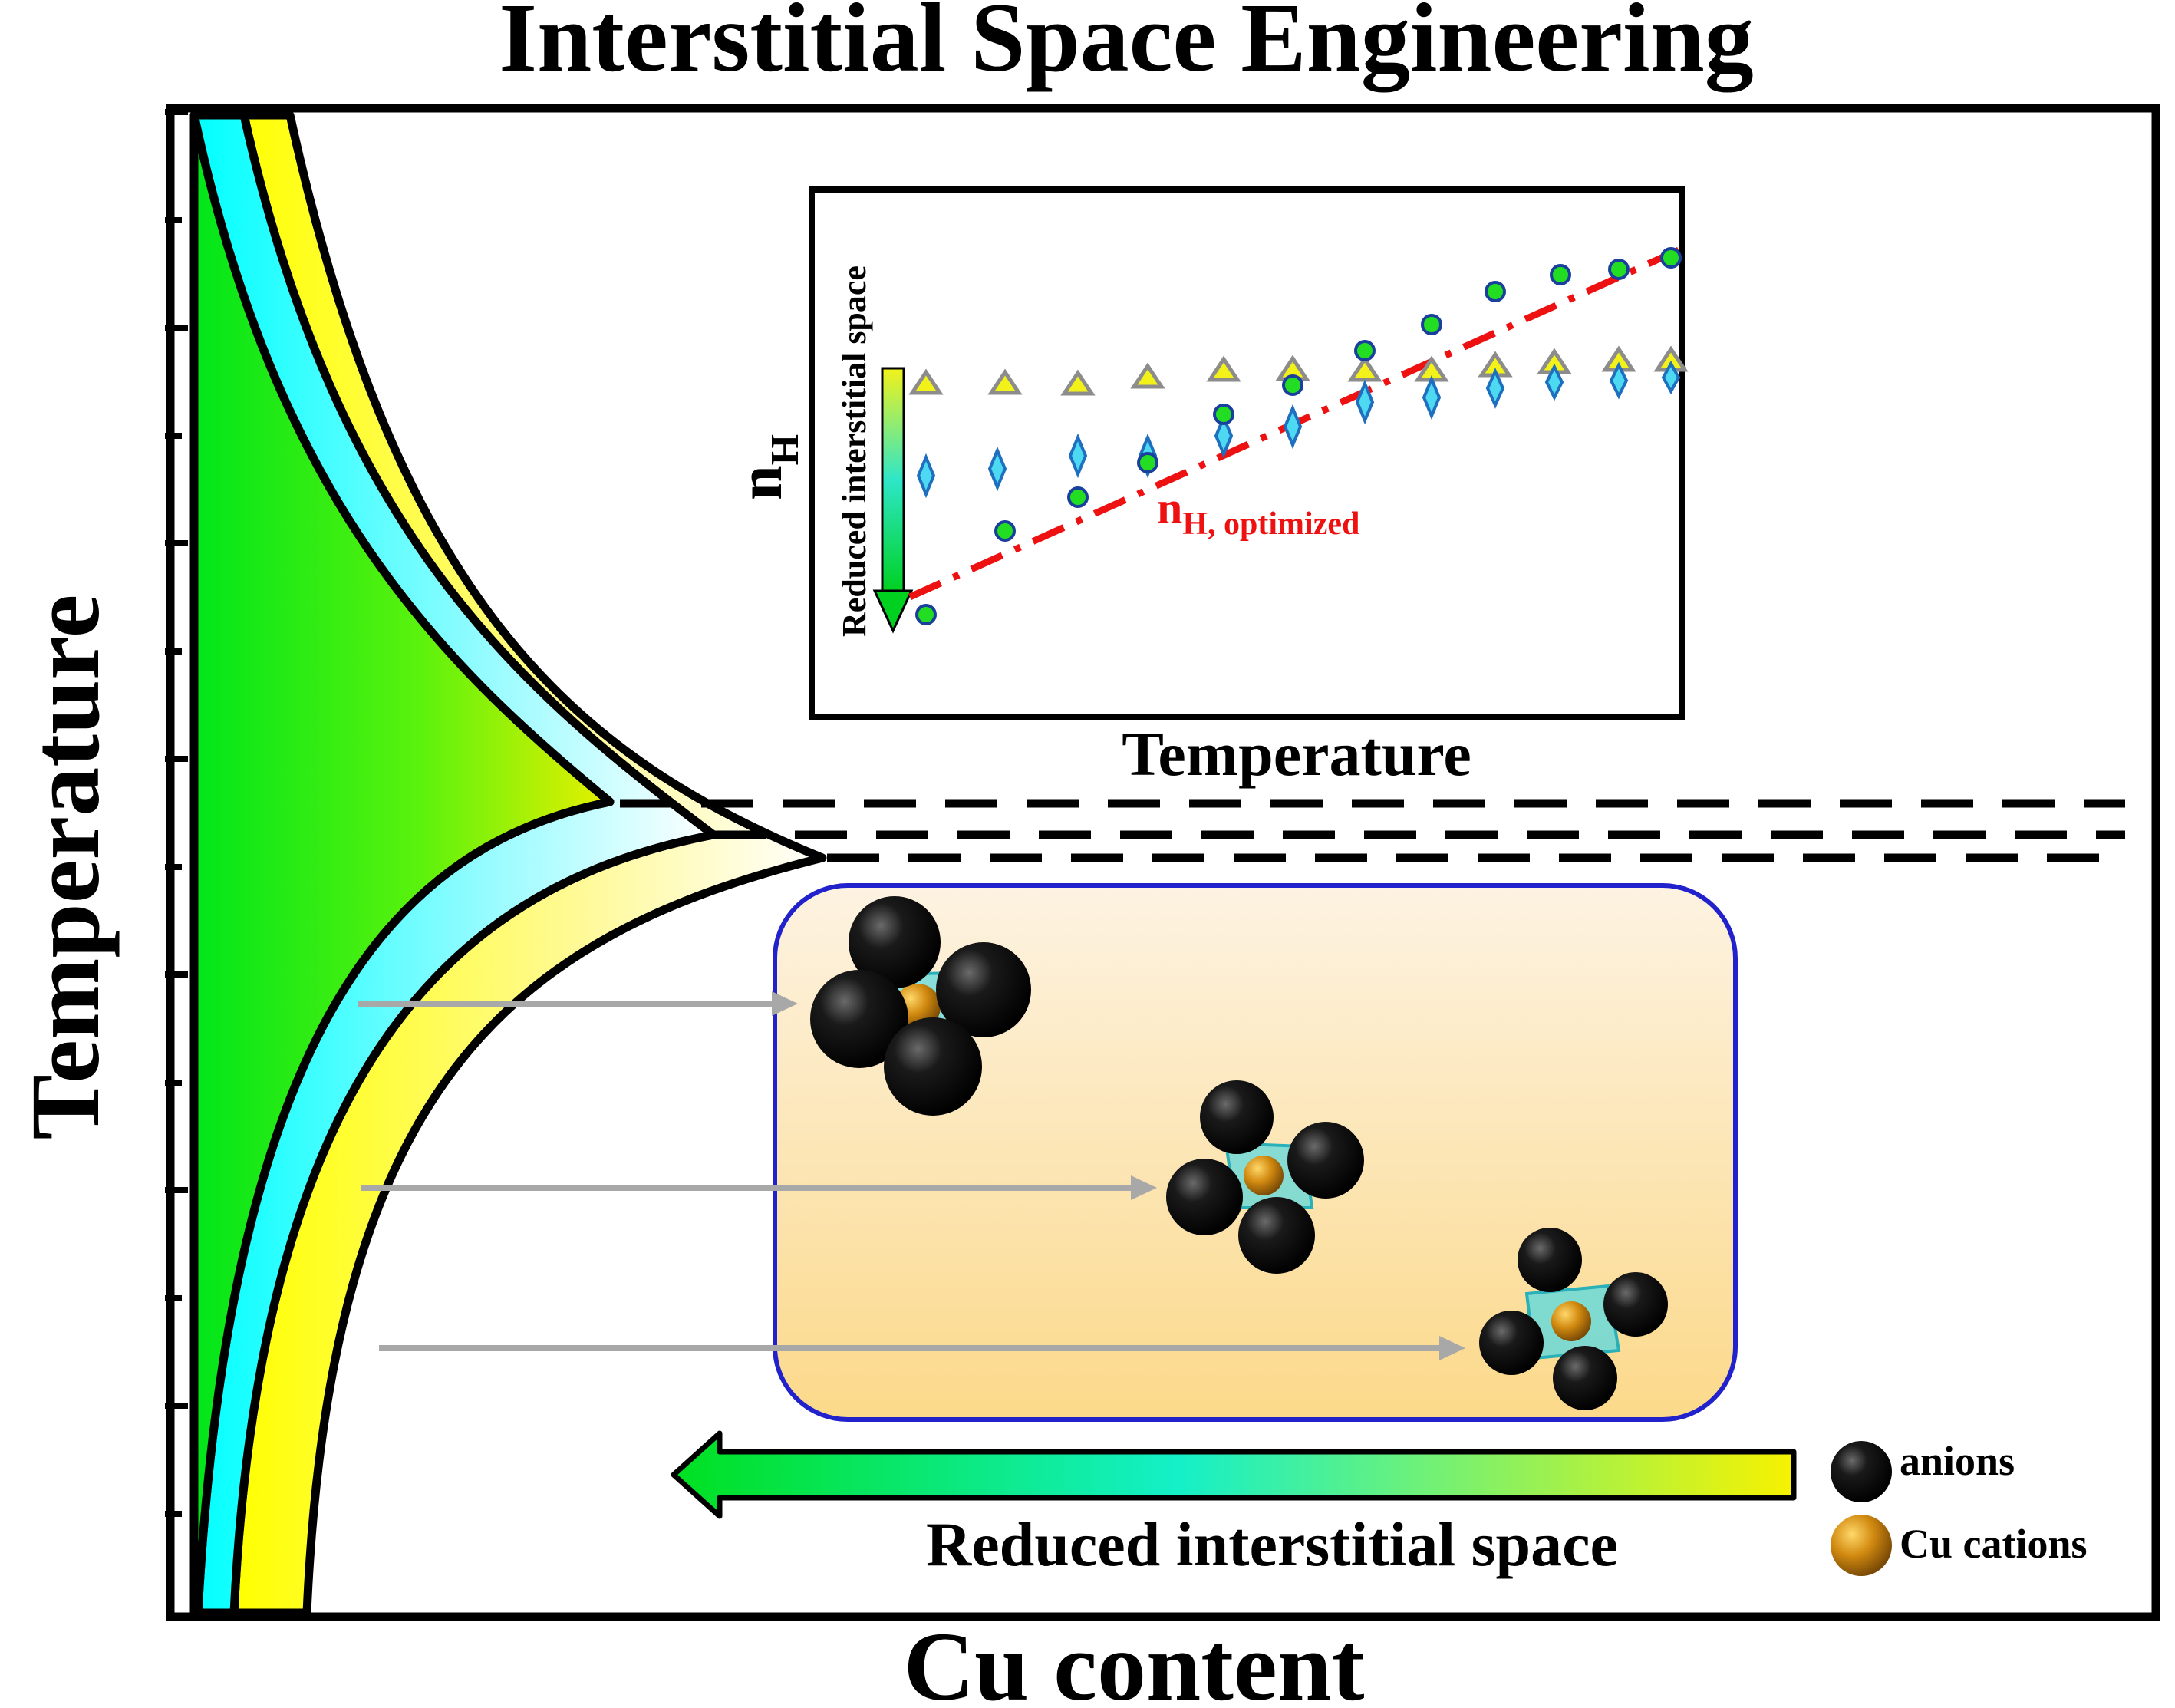 The width and height of the screenshot is (2175, 1708). I want to click on anion-cluster-small, so click(1573, 1319).